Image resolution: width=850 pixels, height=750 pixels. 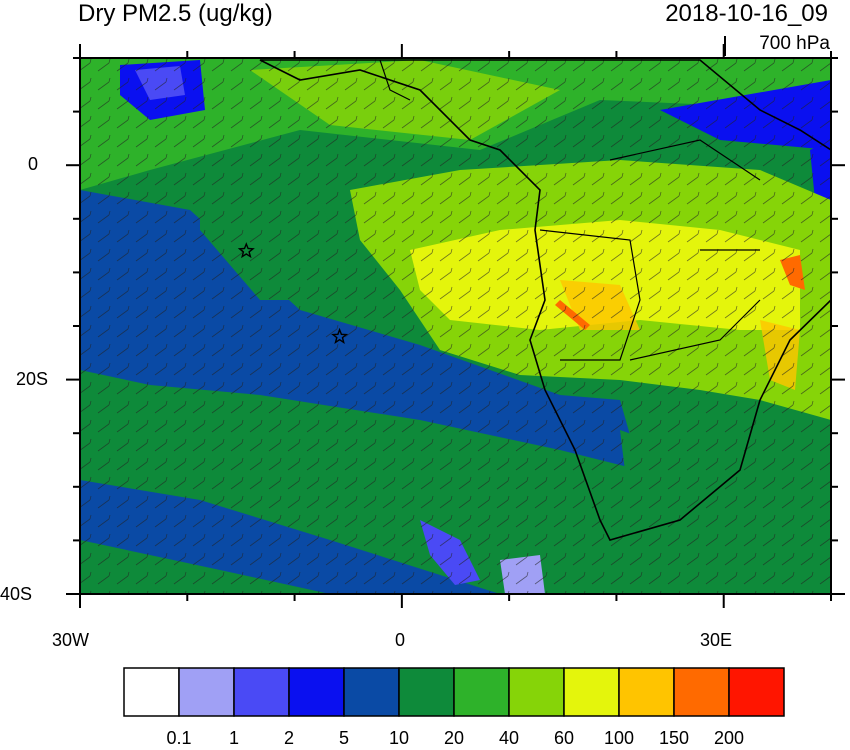 What do you see at coordinates (400, 640) in the screenshot?
I see `lon-label-0: 0` at bounding box center [400, 640].